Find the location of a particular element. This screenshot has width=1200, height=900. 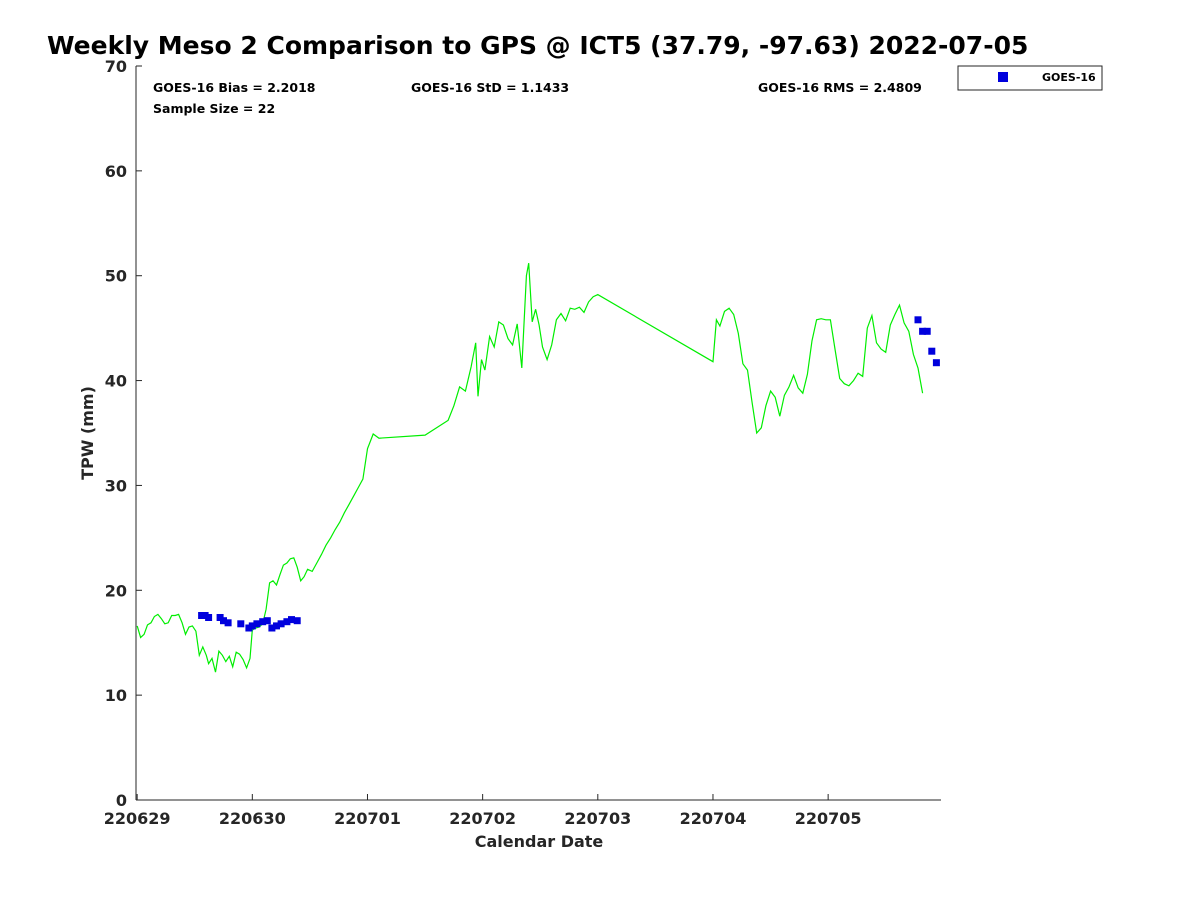

y-tick-label: 70 is located at coordinates (116, 66).